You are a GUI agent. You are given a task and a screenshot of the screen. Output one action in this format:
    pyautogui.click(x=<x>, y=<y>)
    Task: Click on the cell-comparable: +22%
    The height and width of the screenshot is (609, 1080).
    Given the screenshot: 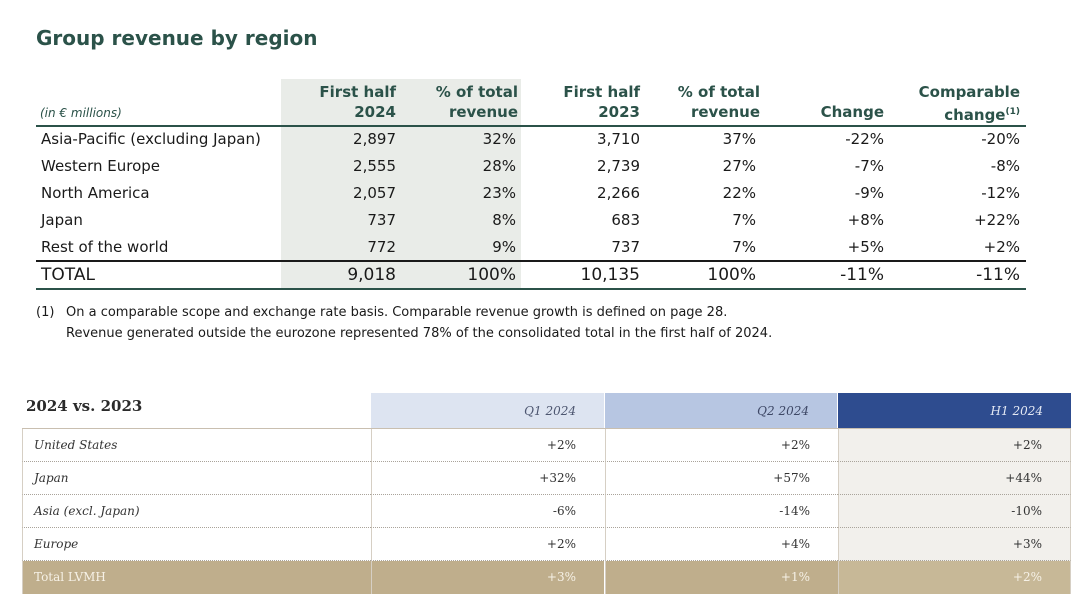 What is the action you would take?
    pyautogui.click(x=997, y=220)
    